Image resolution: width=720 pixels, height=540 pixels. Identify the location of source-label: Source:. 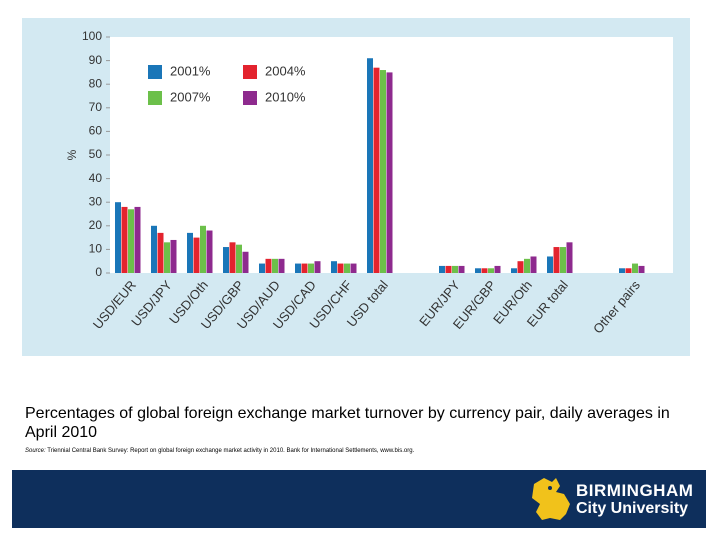
(35, 451).